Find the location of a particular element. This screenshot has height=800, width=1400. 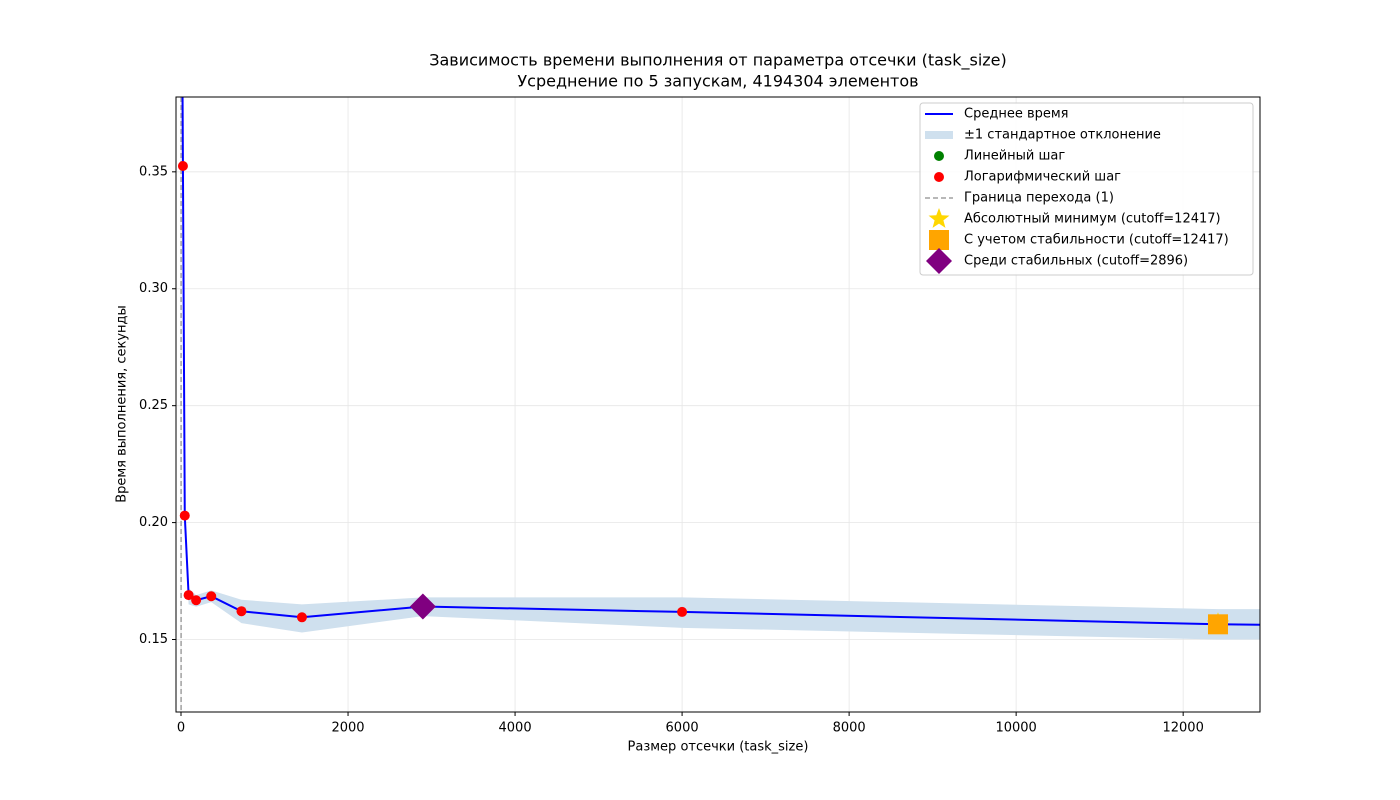

legend-entry: Абсолютный минимум (cutoff=12417) is located at coordinates (1074, 218).